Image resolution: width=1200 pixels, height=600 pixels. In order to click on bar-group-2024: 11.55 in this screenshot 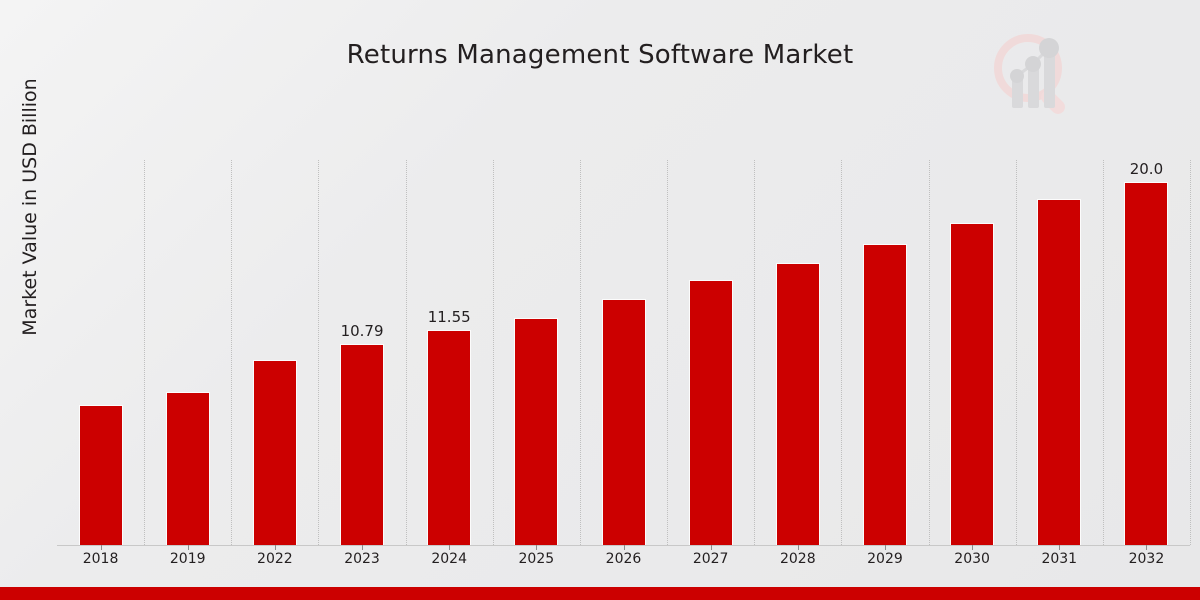, I will do `click(449, 352)`.